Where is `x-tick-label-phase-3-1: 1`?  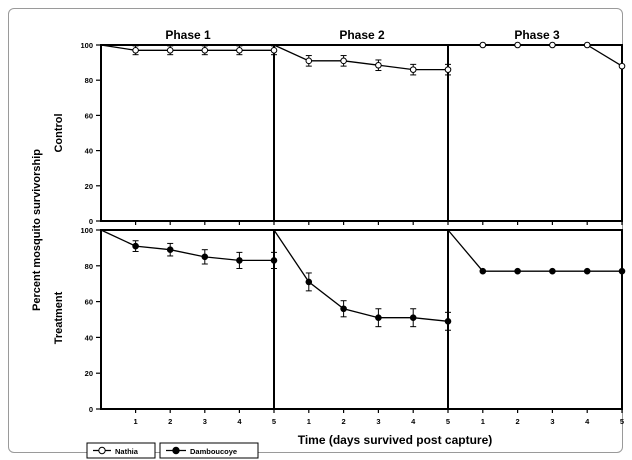 x-tick-label-phase-3-1: 1 is located at coordinates (483, 421).